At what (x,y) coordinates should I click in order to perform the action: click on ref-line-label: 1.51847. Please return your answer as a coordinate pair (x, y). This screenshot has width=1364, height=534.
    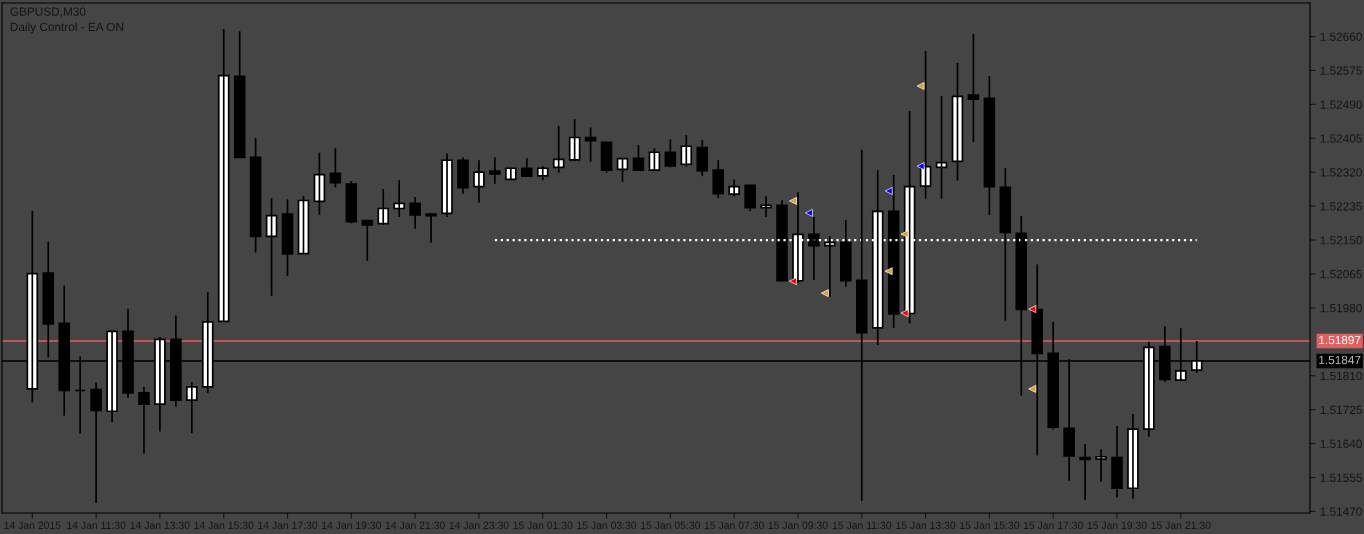
    Looking at the image, I should click on (1340, 360).